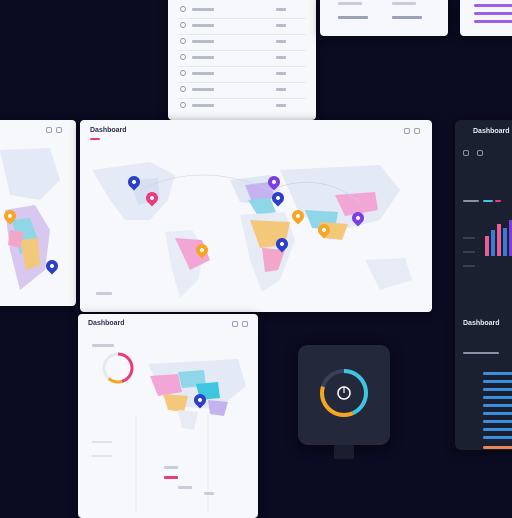 This screenshot has width=512, height=518. I want to click on lower-map-card: Dashboard, so click(168, 416).